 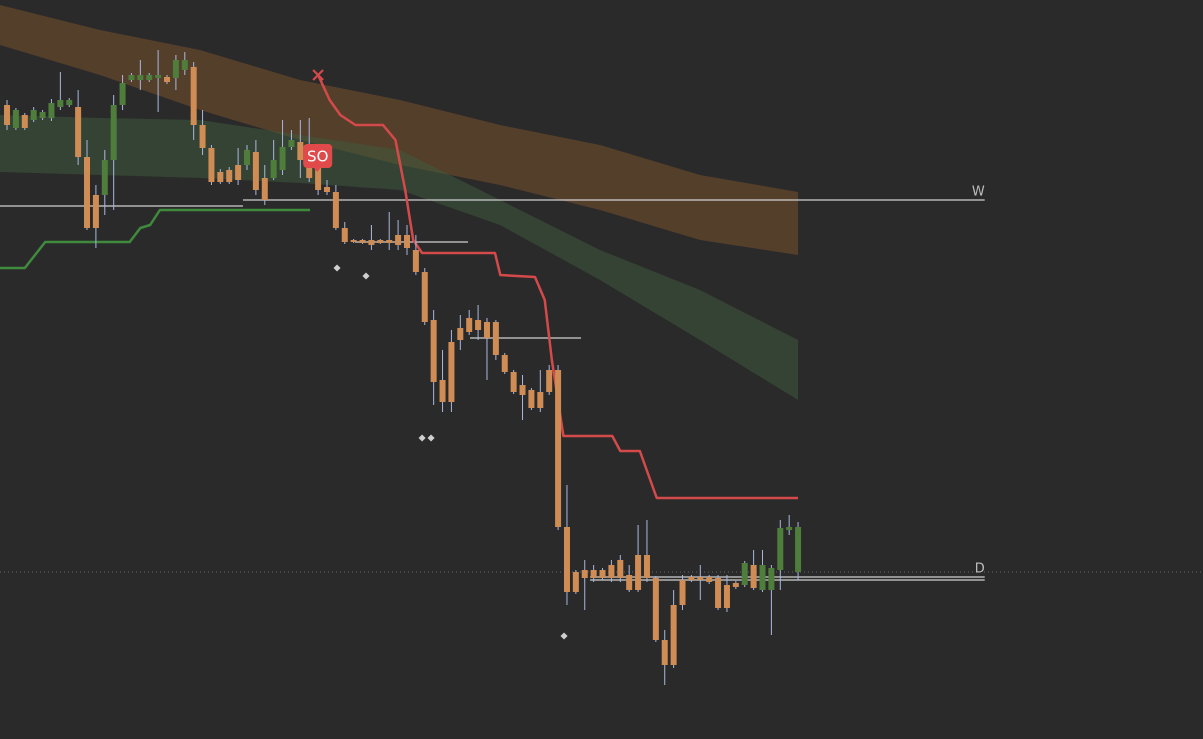 What do you see at coordinates (978, 192) in the screenshot?
I see `level-label: W` at bounding box center [978, 192].